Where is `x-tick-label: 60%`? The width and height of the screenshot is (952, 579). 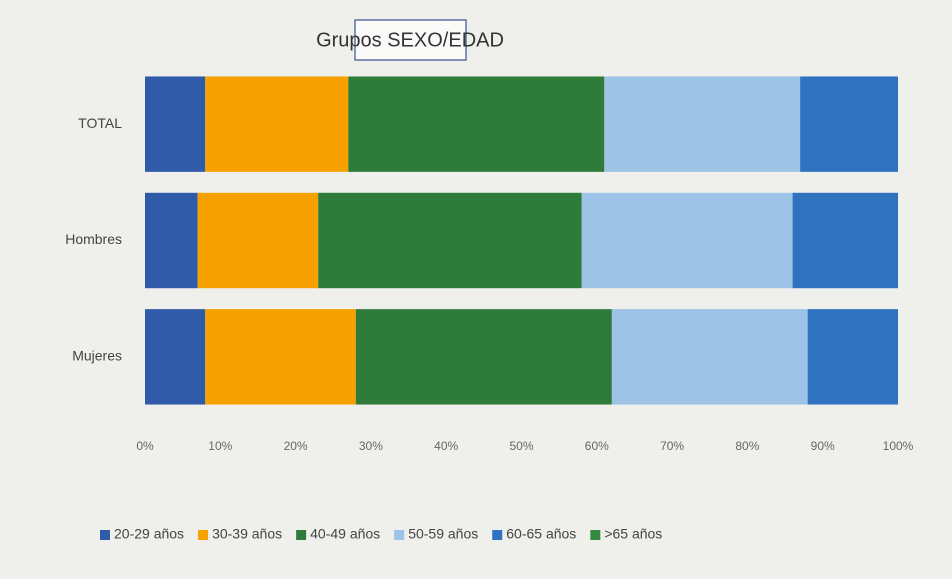
x-tick-label: 60% is located at coordinates (597, 446).